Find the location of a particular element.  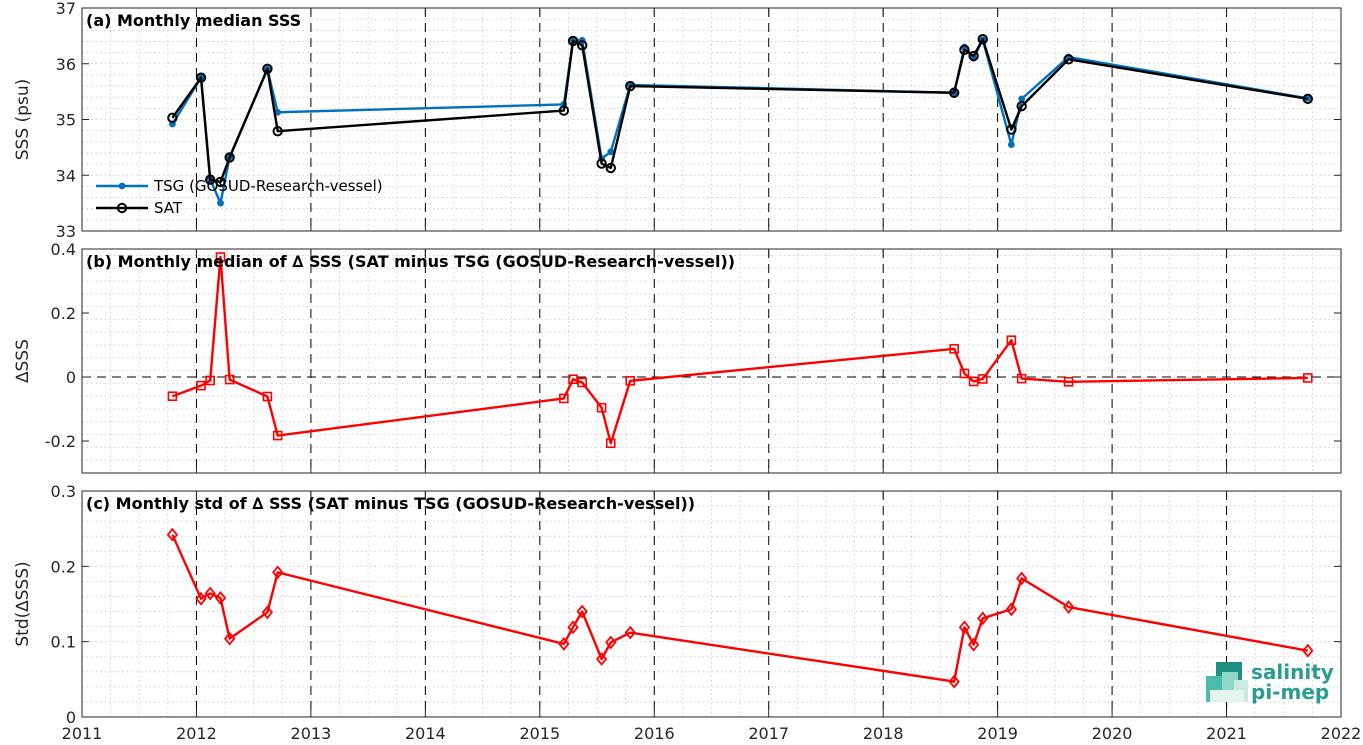

y-tick-label: 0.3 is located at coordinates (63, 491).